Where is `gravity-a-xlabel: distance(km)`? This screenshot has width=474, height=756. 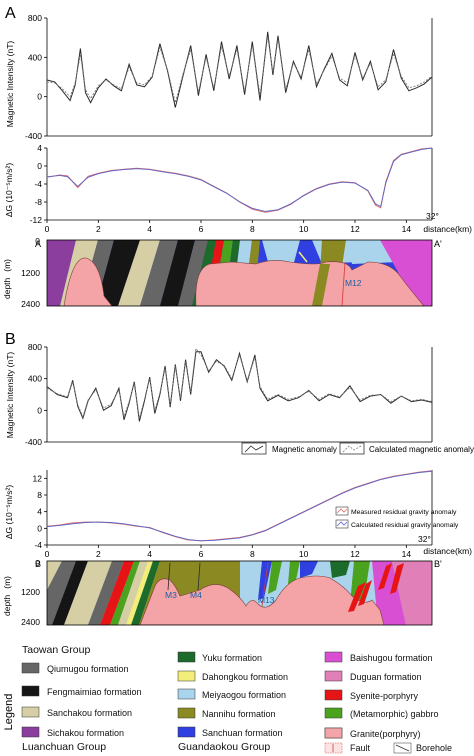 gravity-a-xlabel: distance(km) is located at coordinates (447, 229).